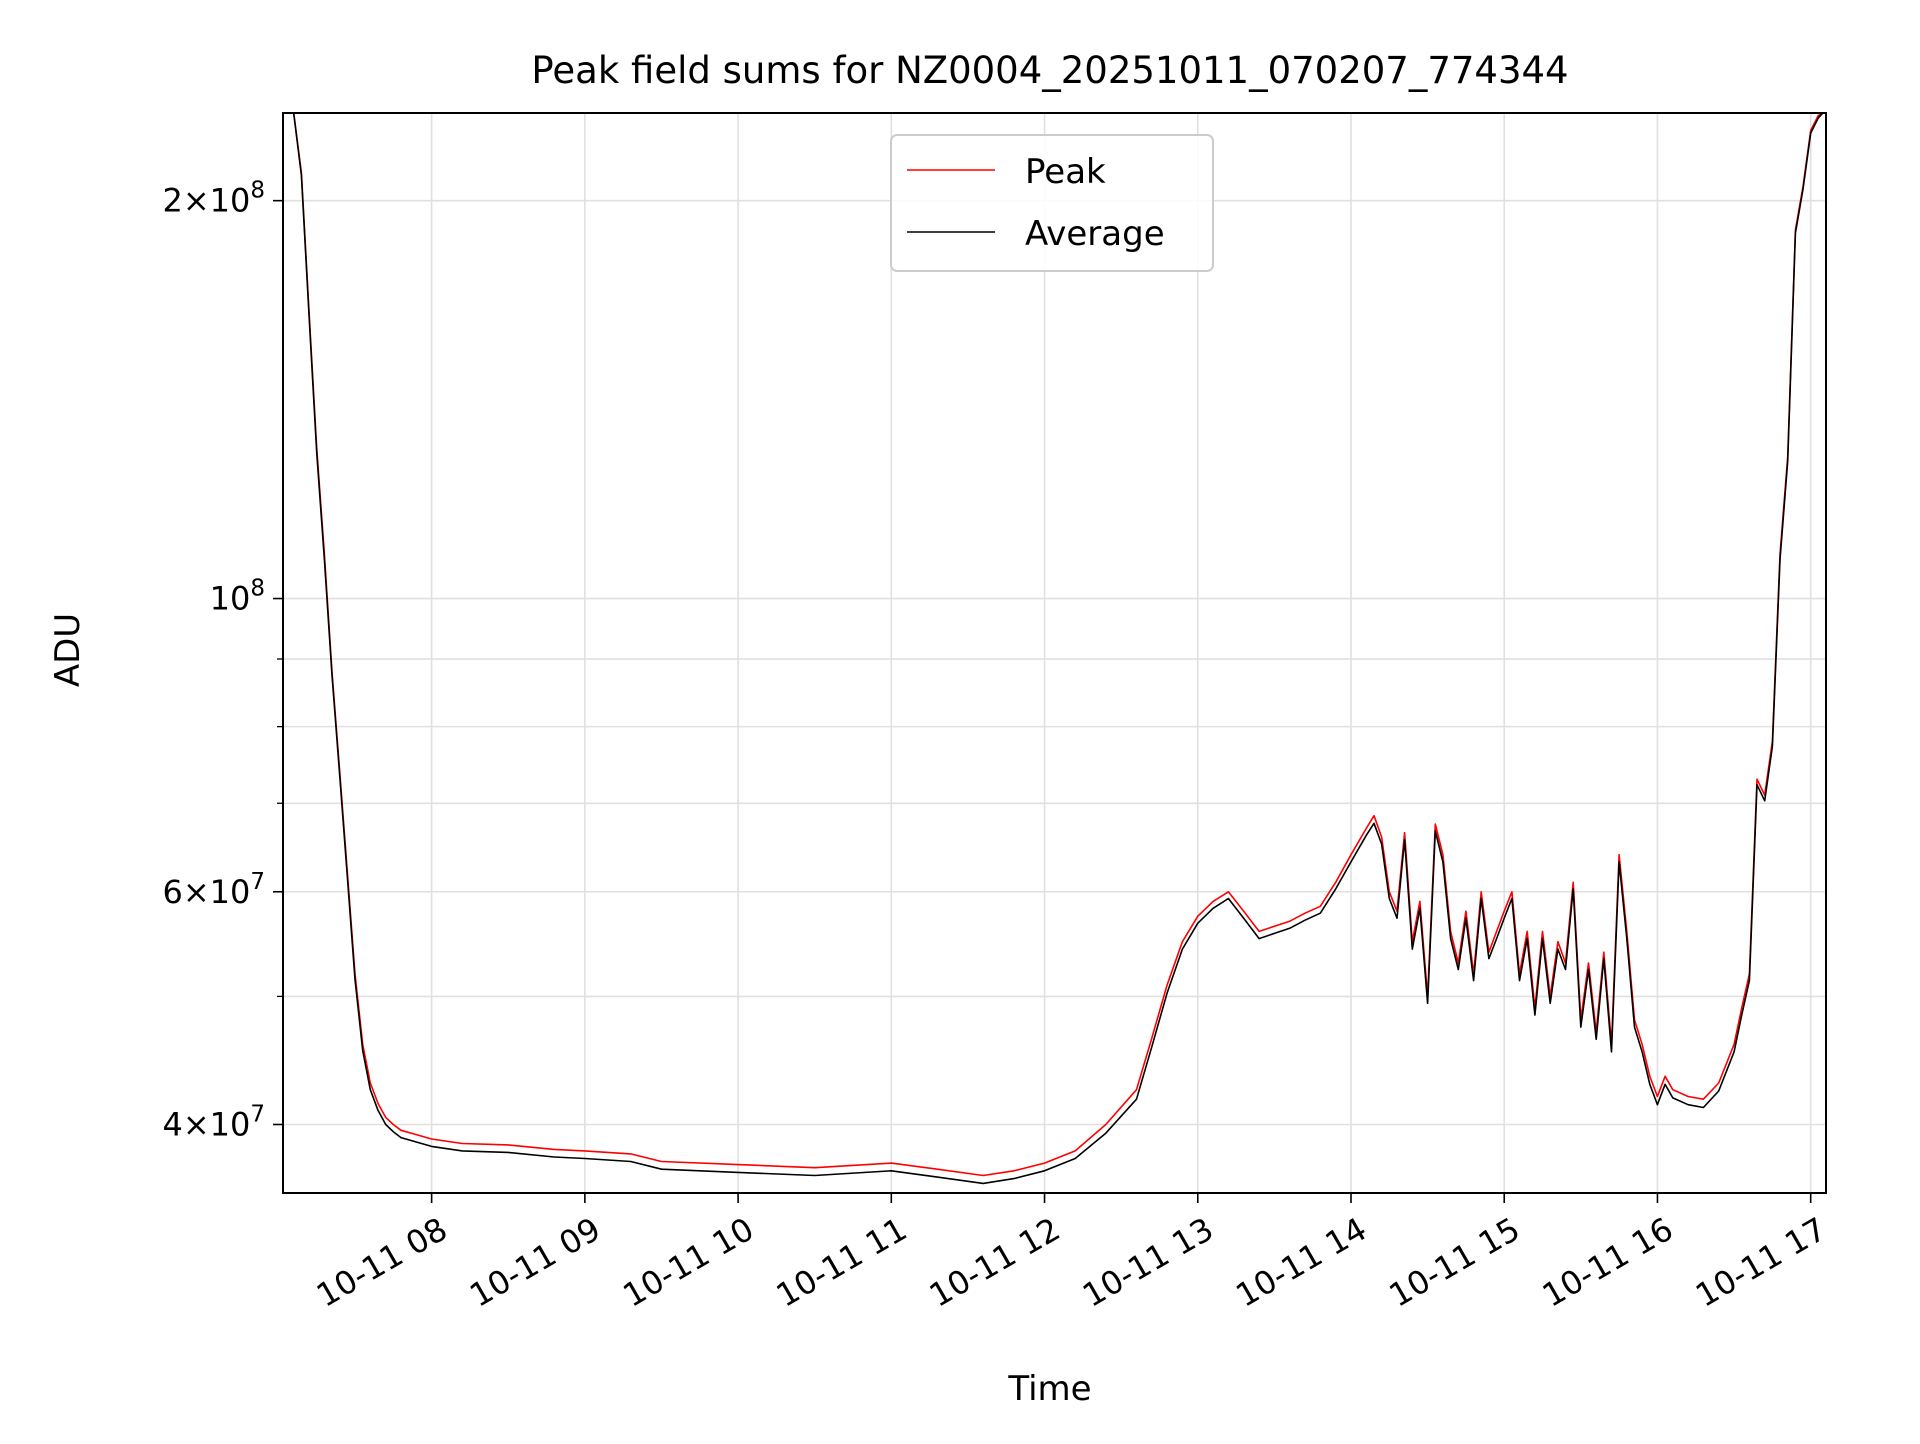 The image size is (1920, 1444). What do you see at coordinates (1095, 234) in the screenshot?
I see `legend-average-label: Average` at bounding box center [1095, 234].